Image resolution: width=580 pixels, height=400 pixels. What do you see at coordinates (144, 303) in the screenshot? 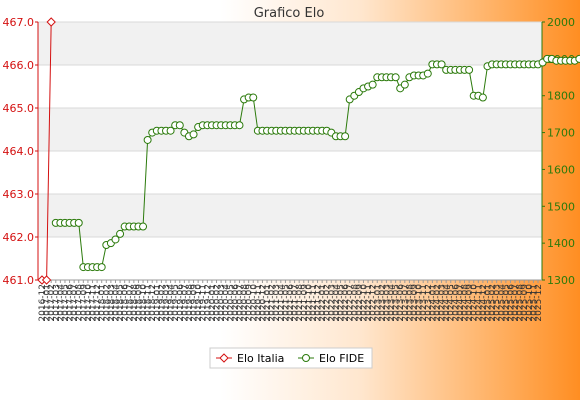
I see `x-tick-label: 2018-10` at bounding box center [144, 303].